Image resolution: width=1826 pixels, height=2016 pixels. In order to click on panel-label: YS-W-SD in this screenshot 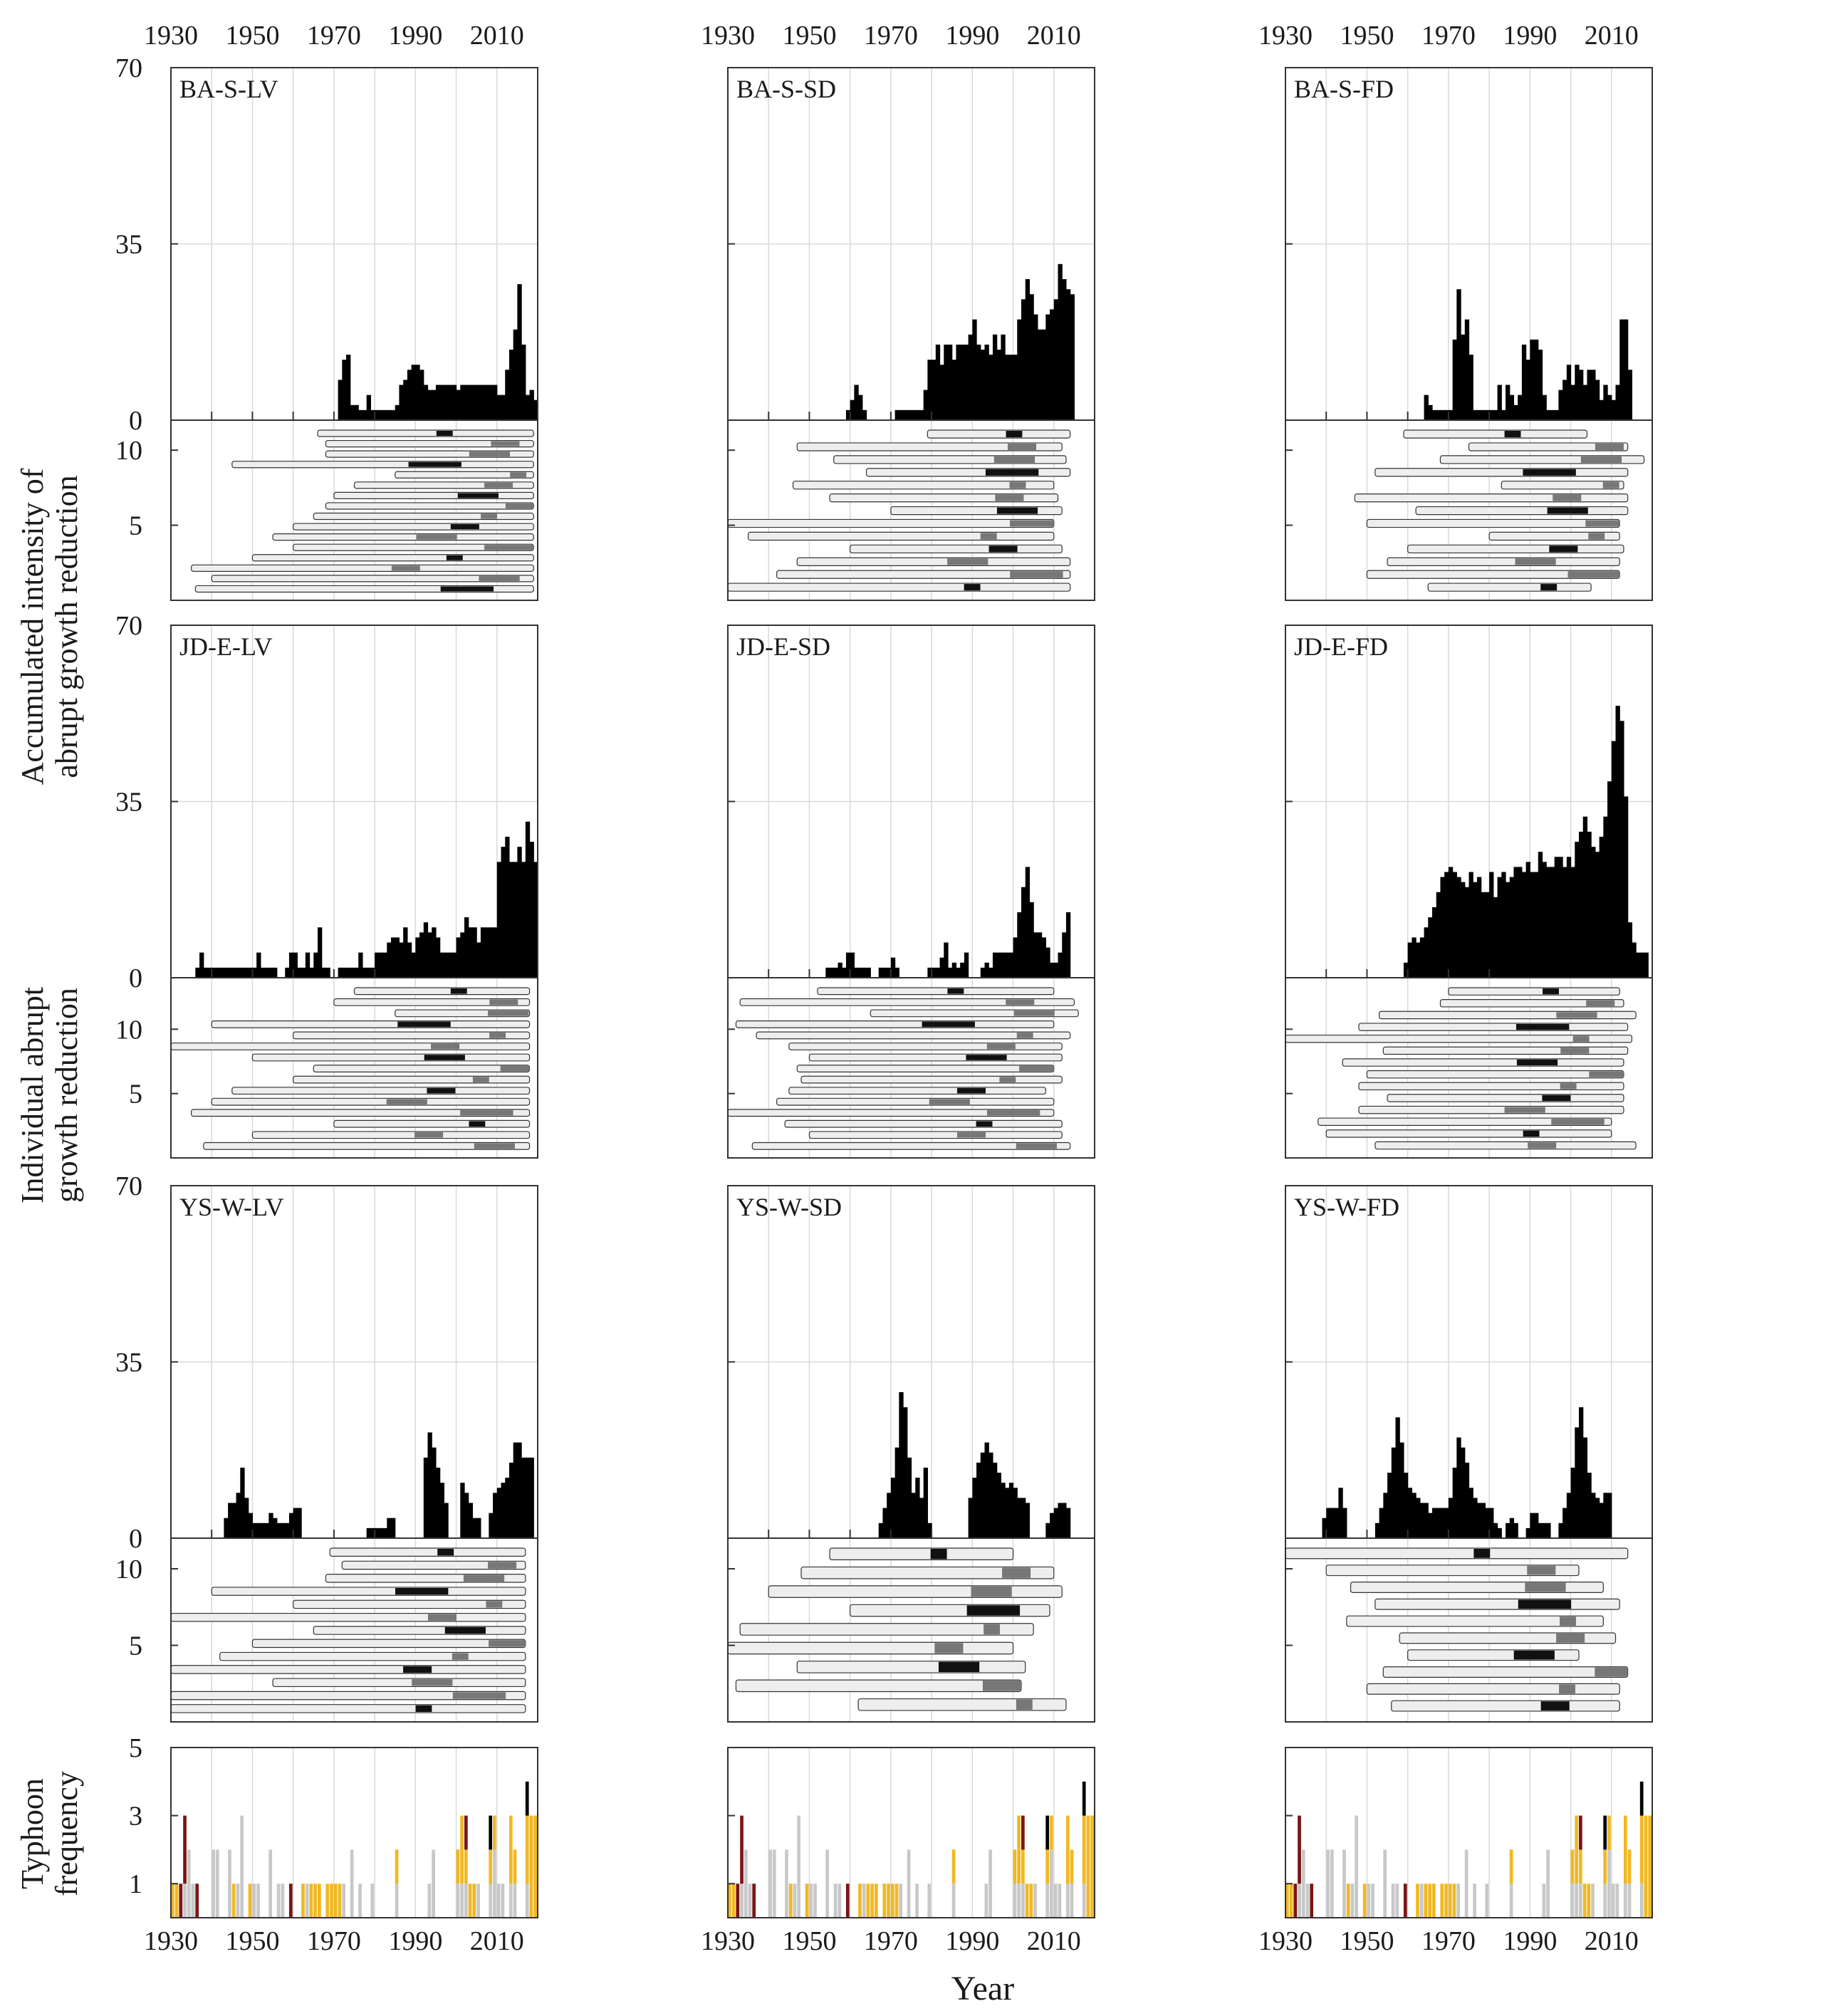, I will do `click(789, 1207)`.